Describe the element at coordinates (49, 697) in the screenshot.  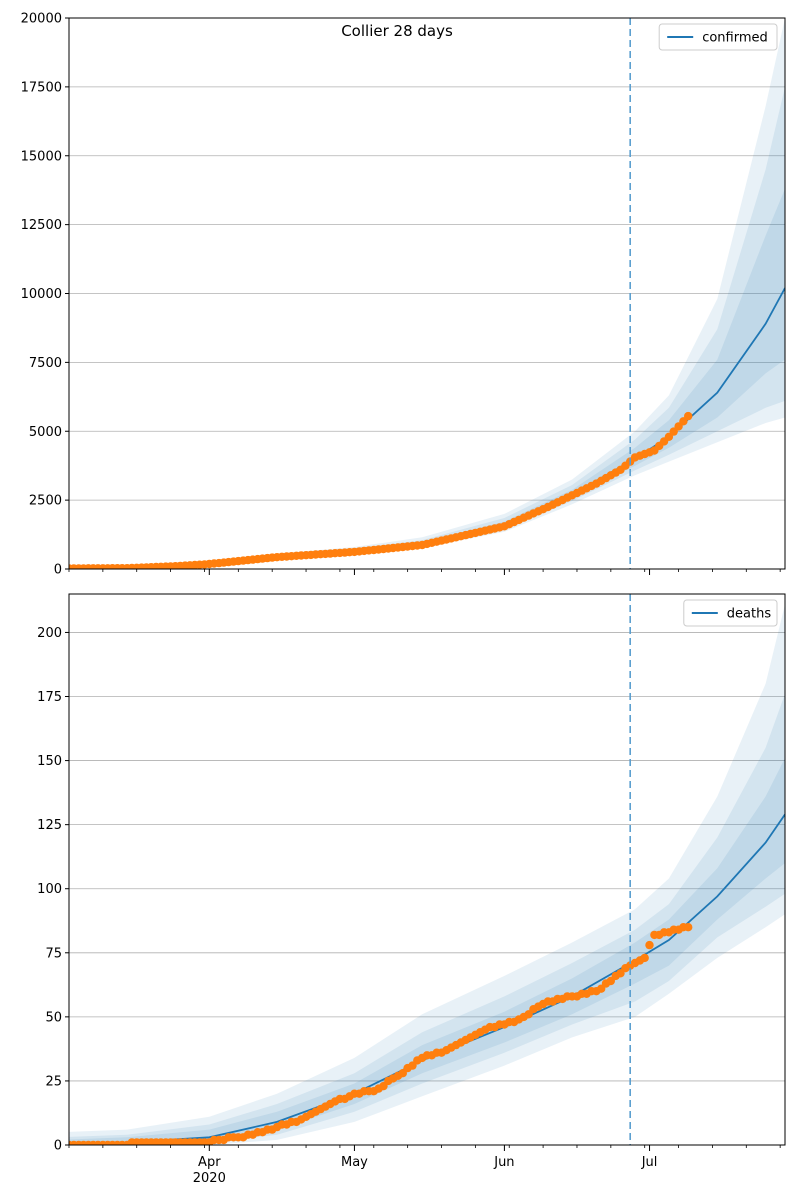
I see `y-tick-label: 175` at that location.